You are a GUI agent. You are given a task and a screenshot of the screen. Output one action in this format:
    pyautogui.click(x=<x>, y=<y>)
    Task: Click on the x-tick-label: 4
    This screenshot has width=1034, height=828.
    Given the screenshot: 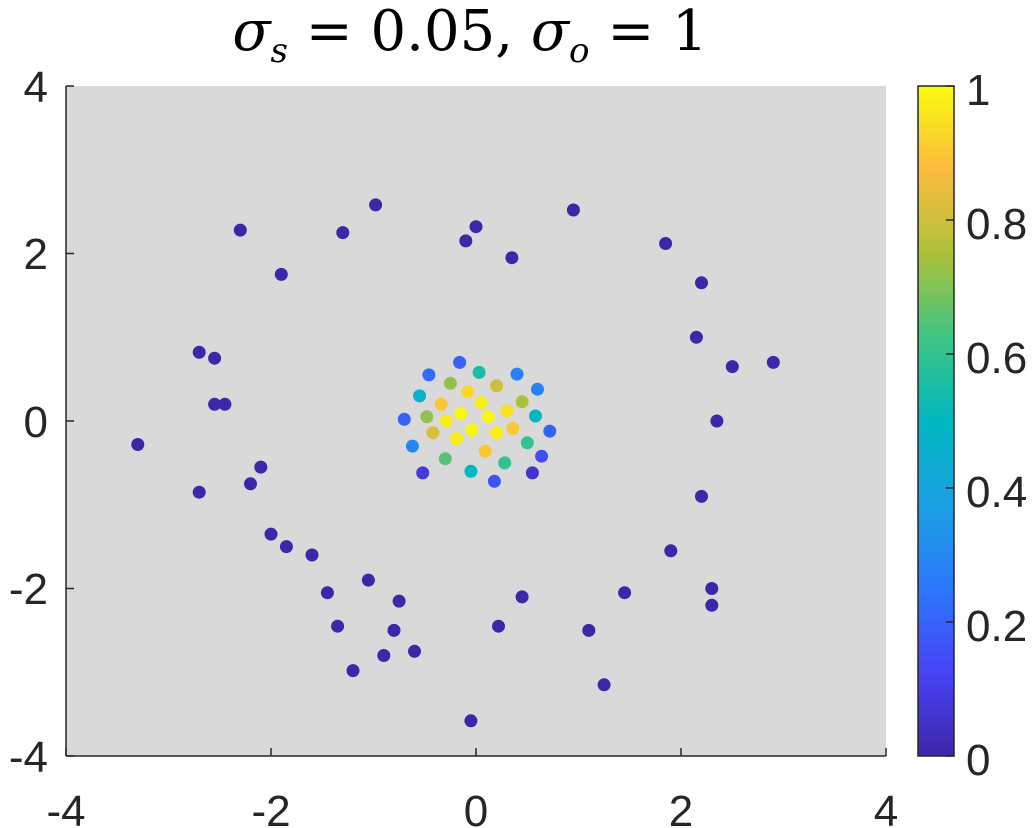 What is the action you would take?
    pyautogui.click(x=886, y=807)
    